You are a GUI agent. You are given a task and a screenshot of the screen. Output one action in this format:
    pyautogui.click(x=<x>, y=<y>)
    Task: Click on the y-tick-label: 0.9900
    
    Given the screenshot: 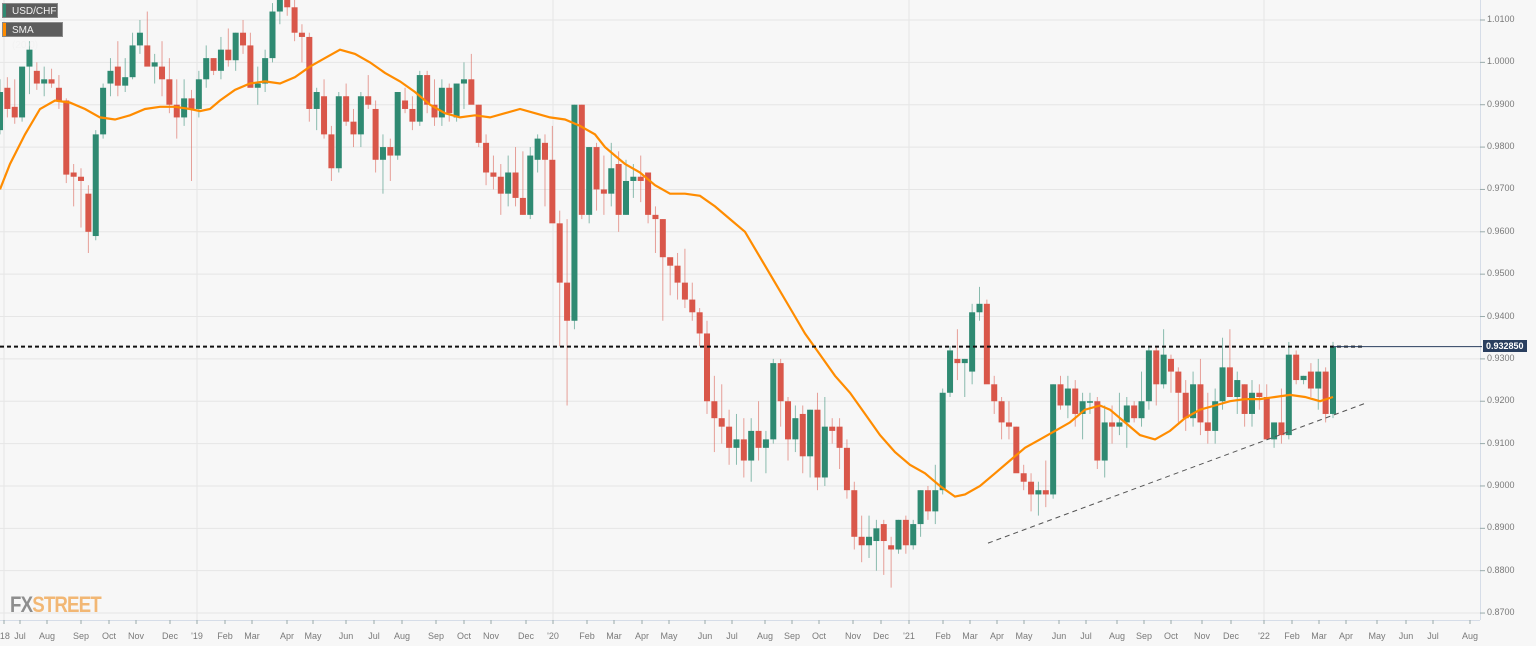 What is the action you would take?
    pyautogui.click(x=1501, y=103)
    